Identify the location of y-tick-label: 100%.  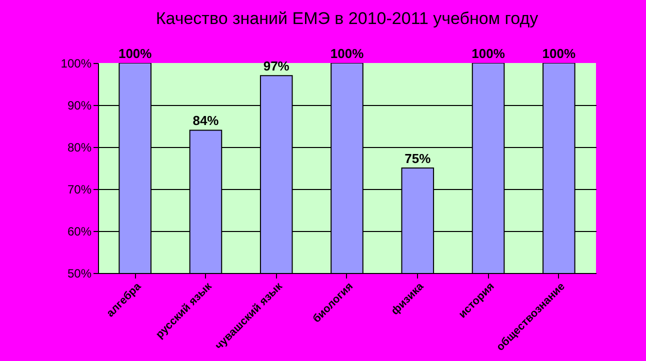
(76, 63).